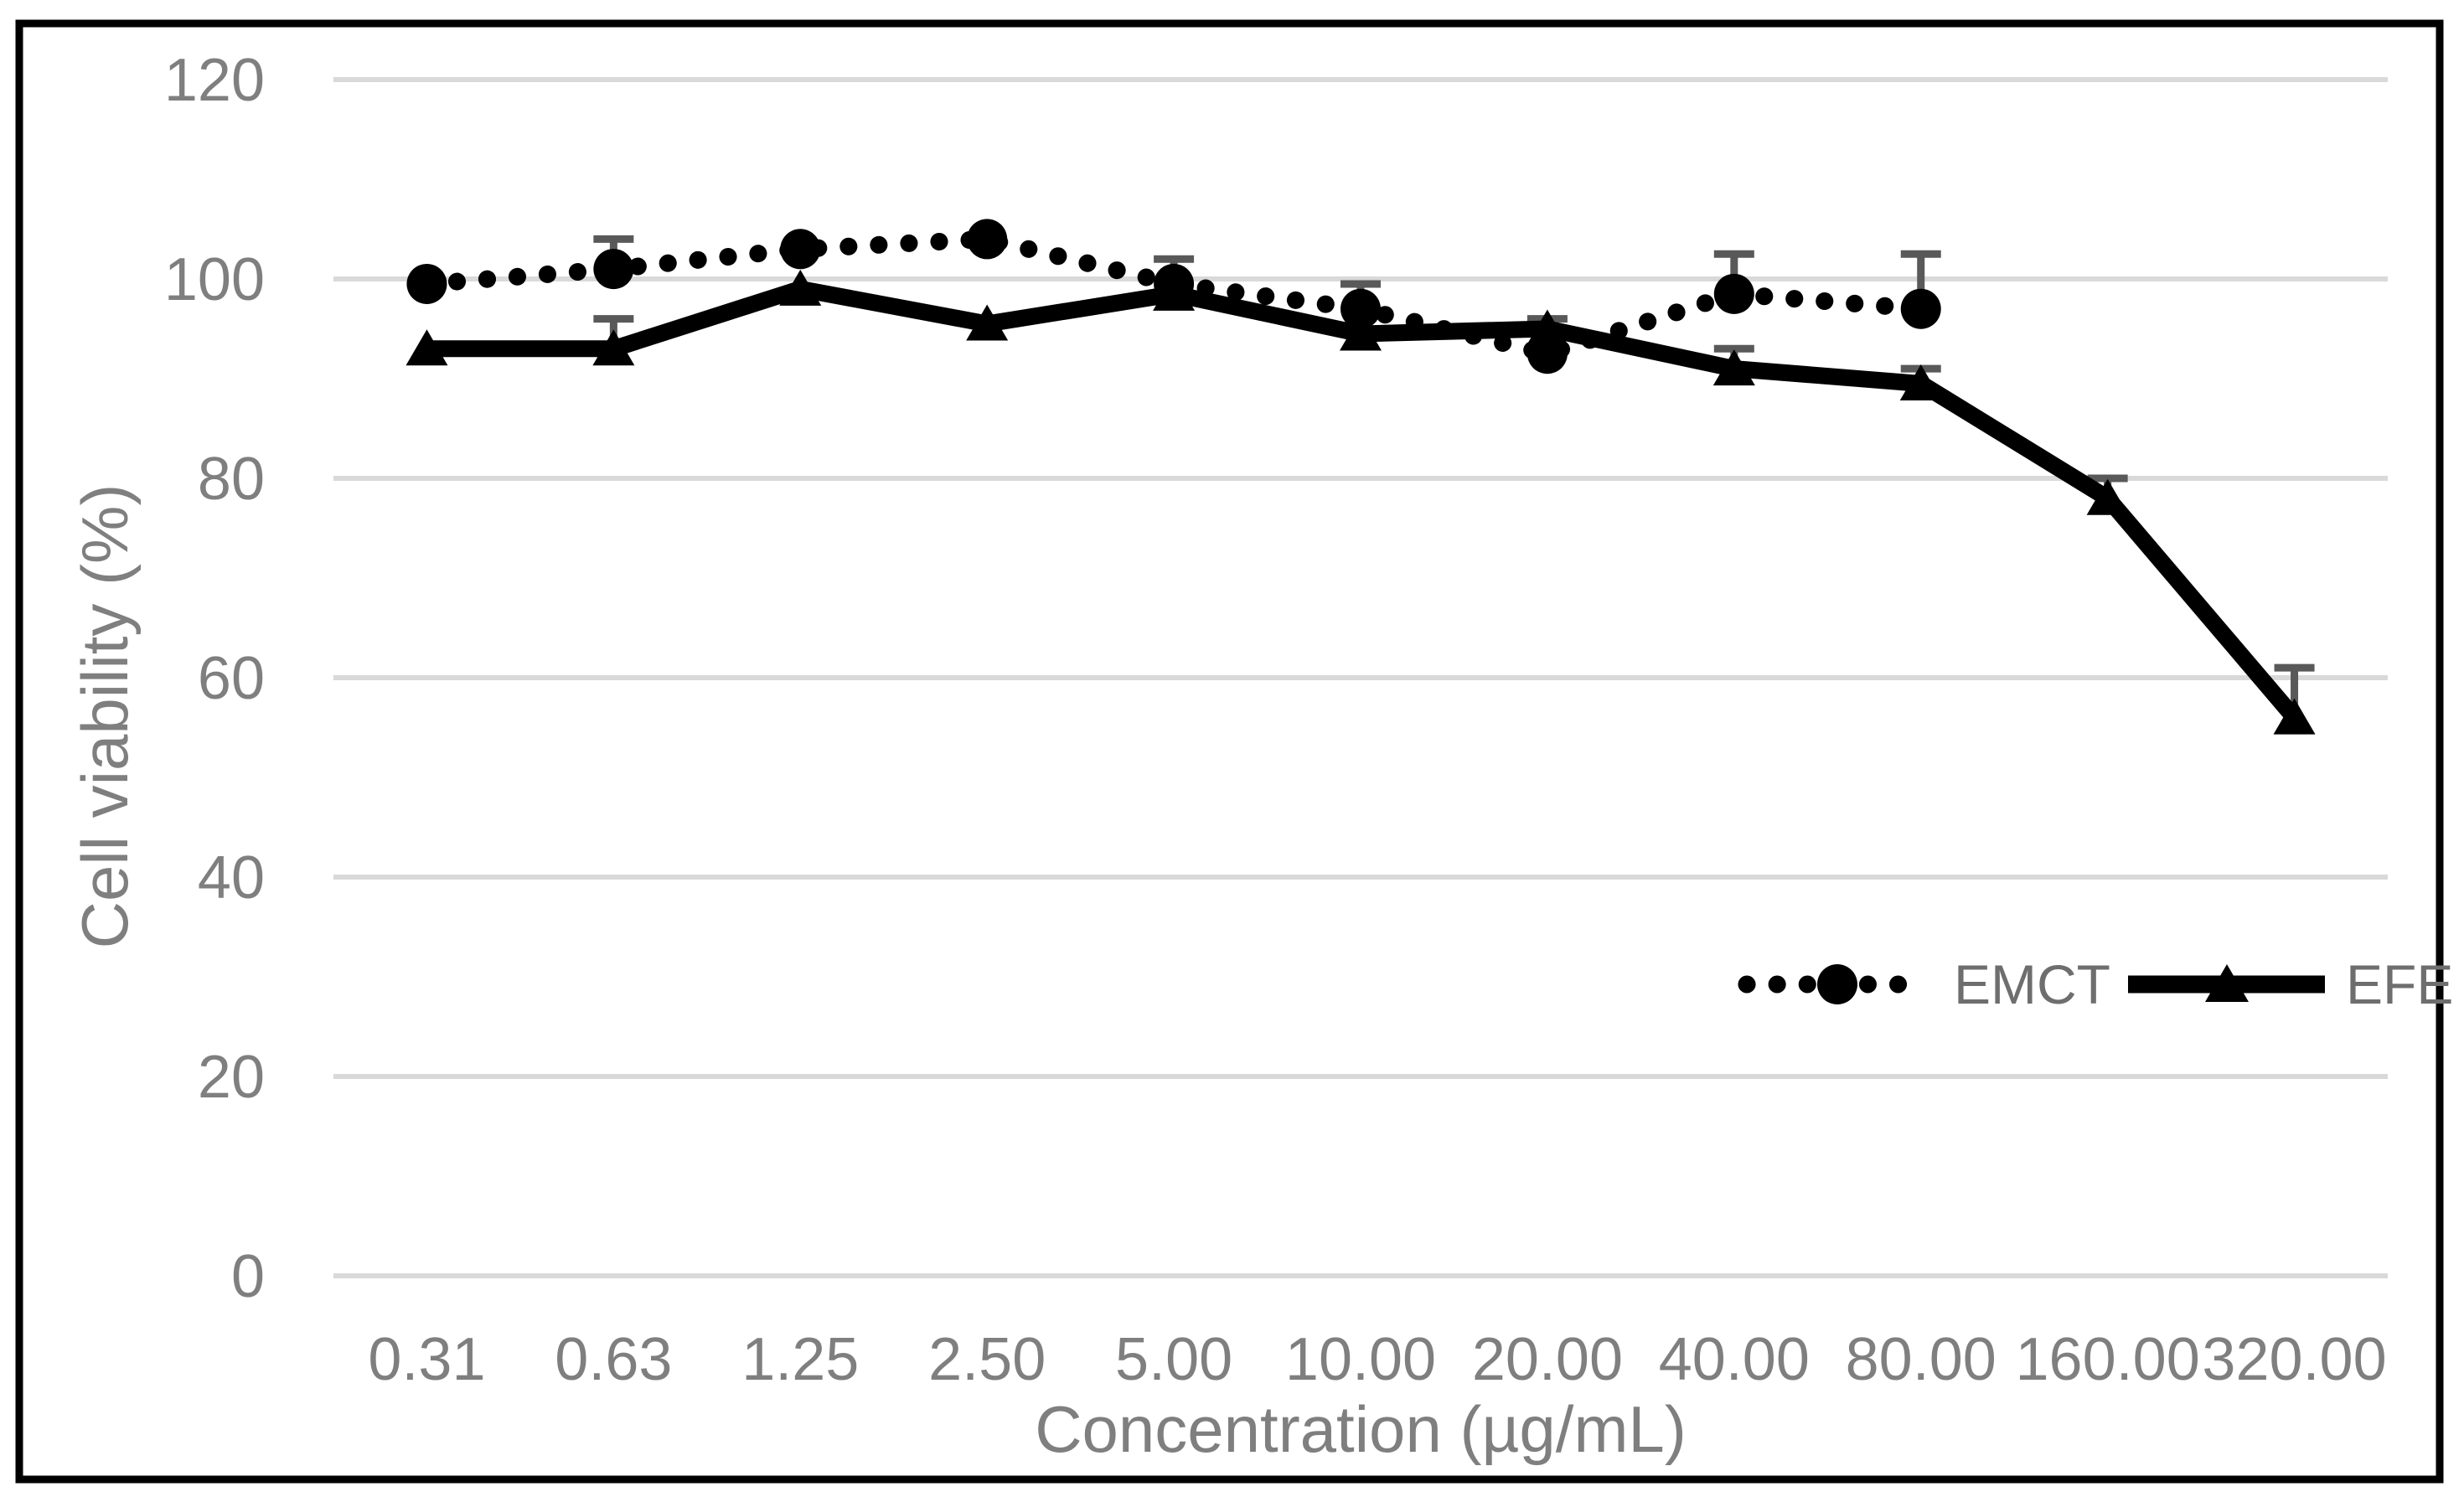 This screenshot has height=1497, width=2464. What do you see at coordinates (427, 347) in the screenshot?
I see `marker-efe-0.31` at bounding box center [427, 347].